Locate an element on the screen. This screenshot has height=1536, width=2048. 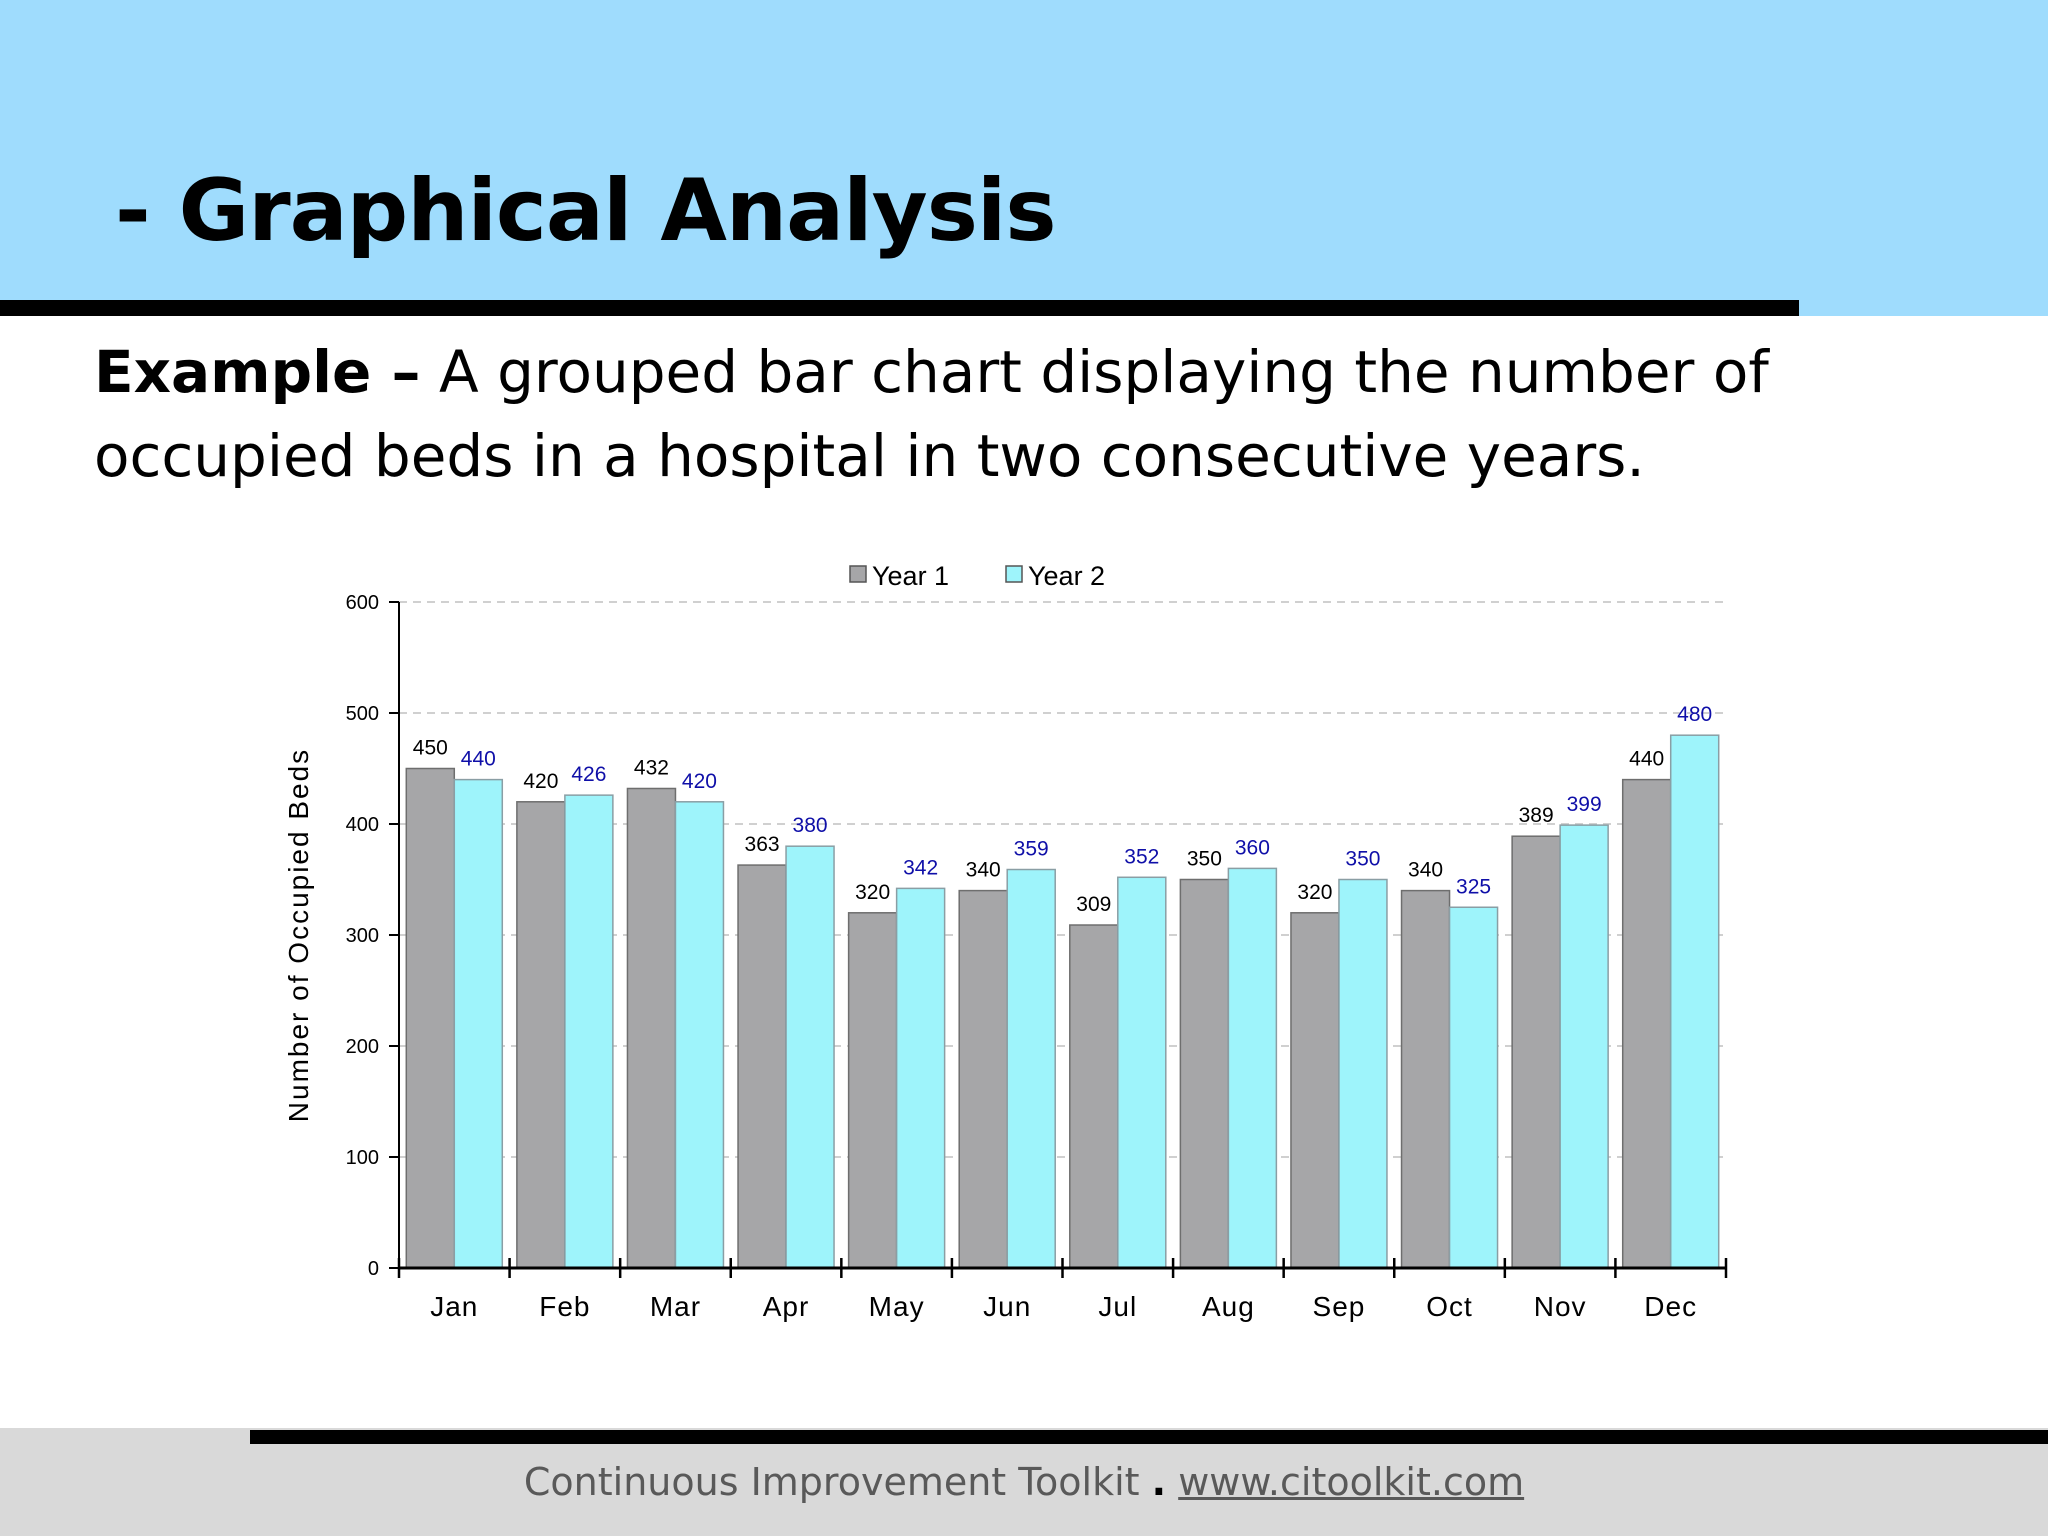
footer-band is located at coordinates (1024, 1482).